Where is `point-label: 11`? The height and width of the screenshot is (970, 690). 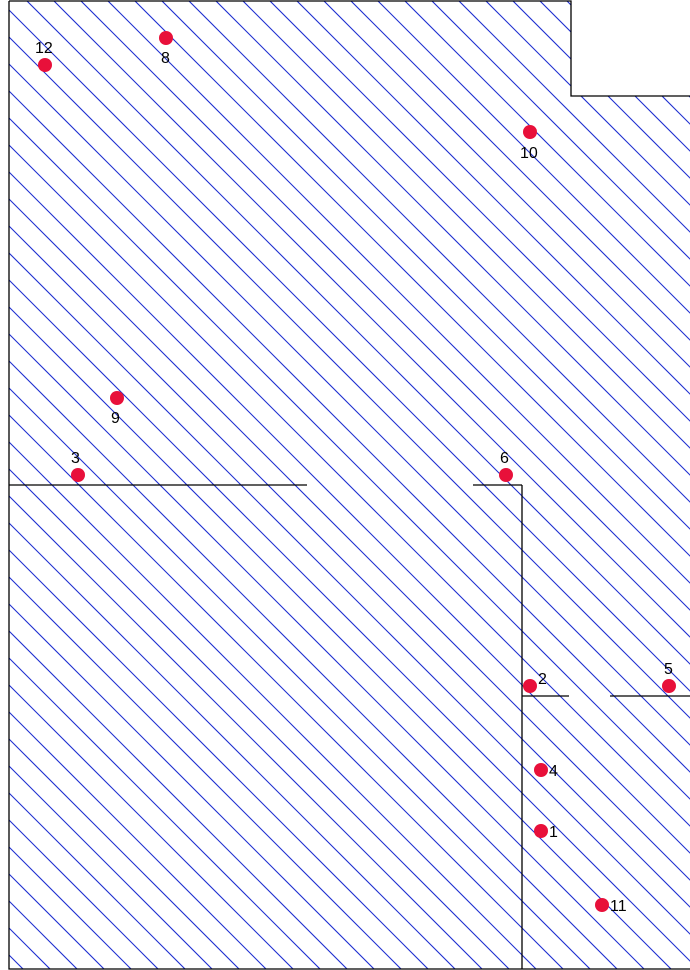
point-label: 11 is located at coordinates (618, 906).